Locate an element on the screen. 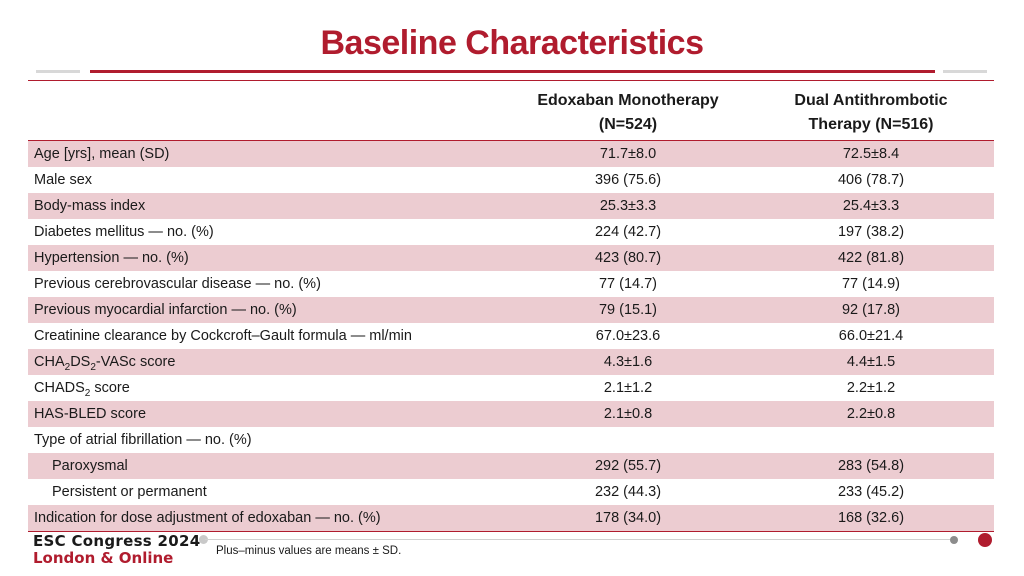 The height and width of the screenshot is (576, 1024). cell-edoxaban: 79 (15.1) is located at coordinates (628, 310).